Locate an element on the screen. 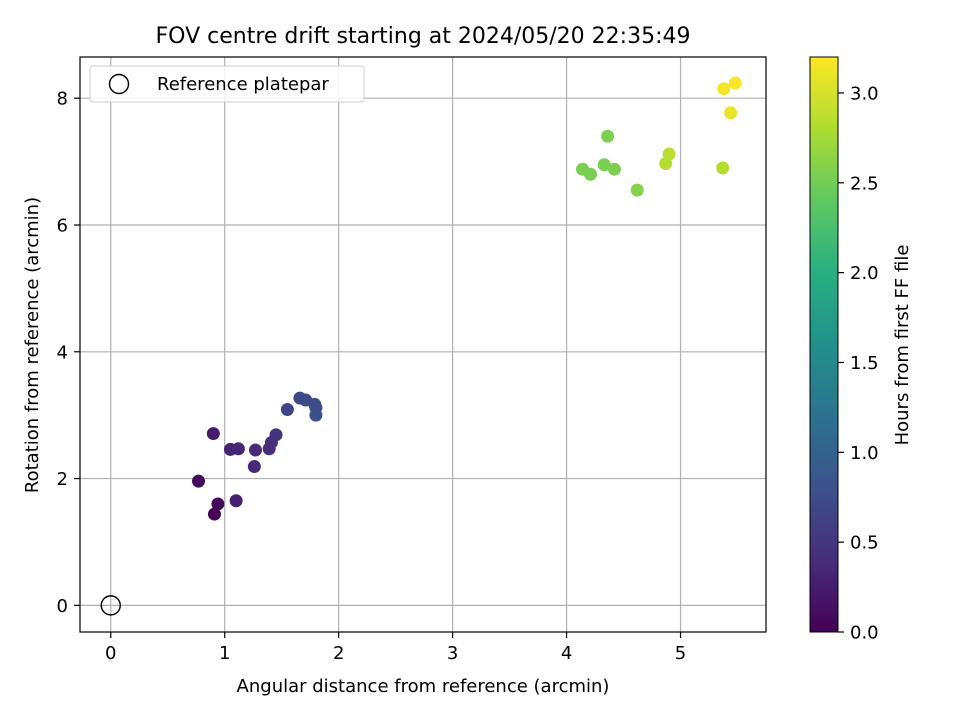 The width and height of the screenshot is (960, 720). reference-marker is located at coordinates (110, 605).